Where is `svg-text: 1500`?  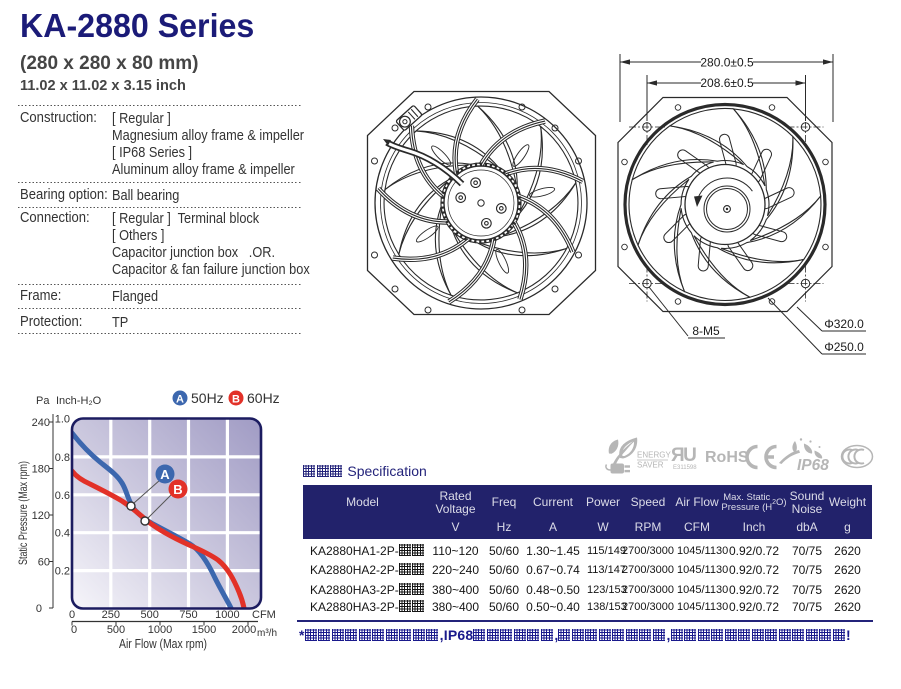 svg-text: 1500 is located at coordinates (204, 630).